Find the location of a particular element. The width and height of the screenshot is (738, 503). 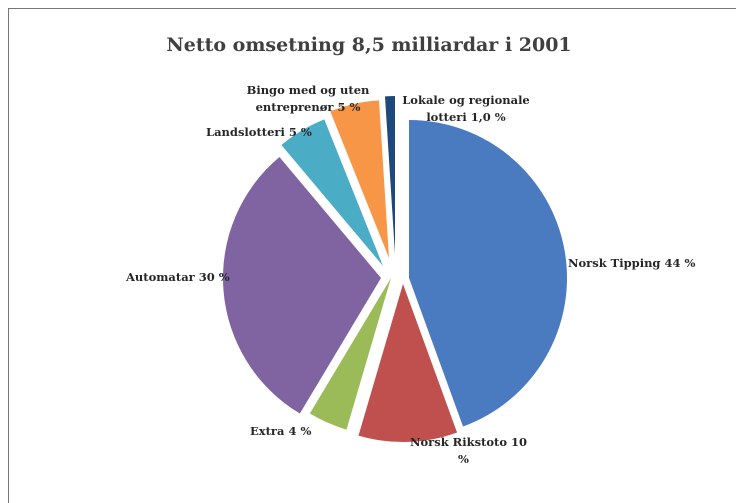

slice-label-5: Bingo med og uten entreprenør 5 % is located at coordinates (308, 98).